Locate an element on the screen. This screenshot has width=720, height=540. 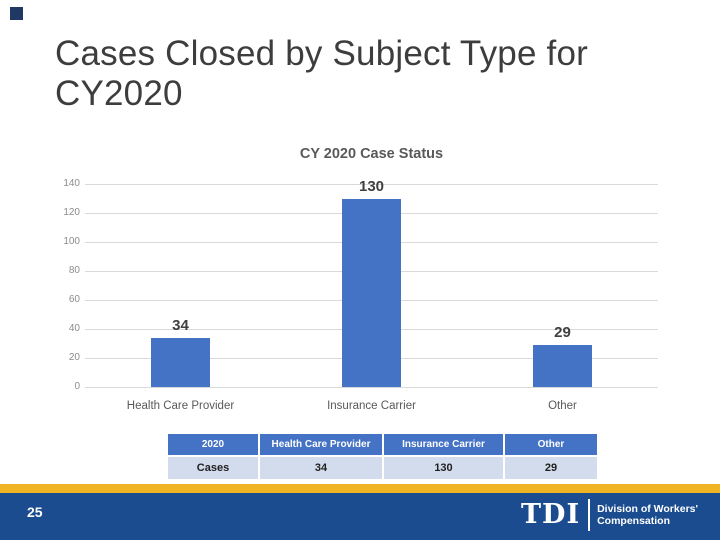
bar-value-label: 29 is located at coordinates (562, 332).